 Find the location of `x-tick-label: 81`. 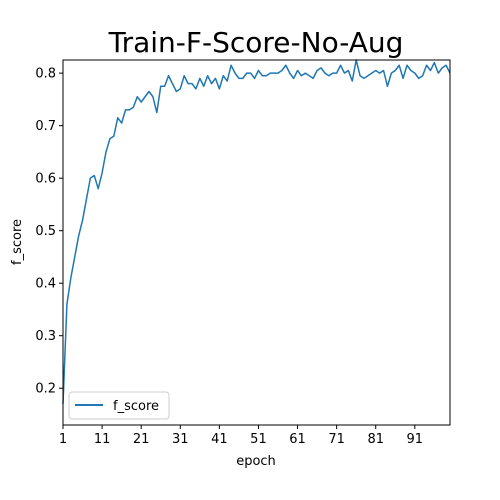

x-tick-label: 81 is located at coordinates (375, 439).